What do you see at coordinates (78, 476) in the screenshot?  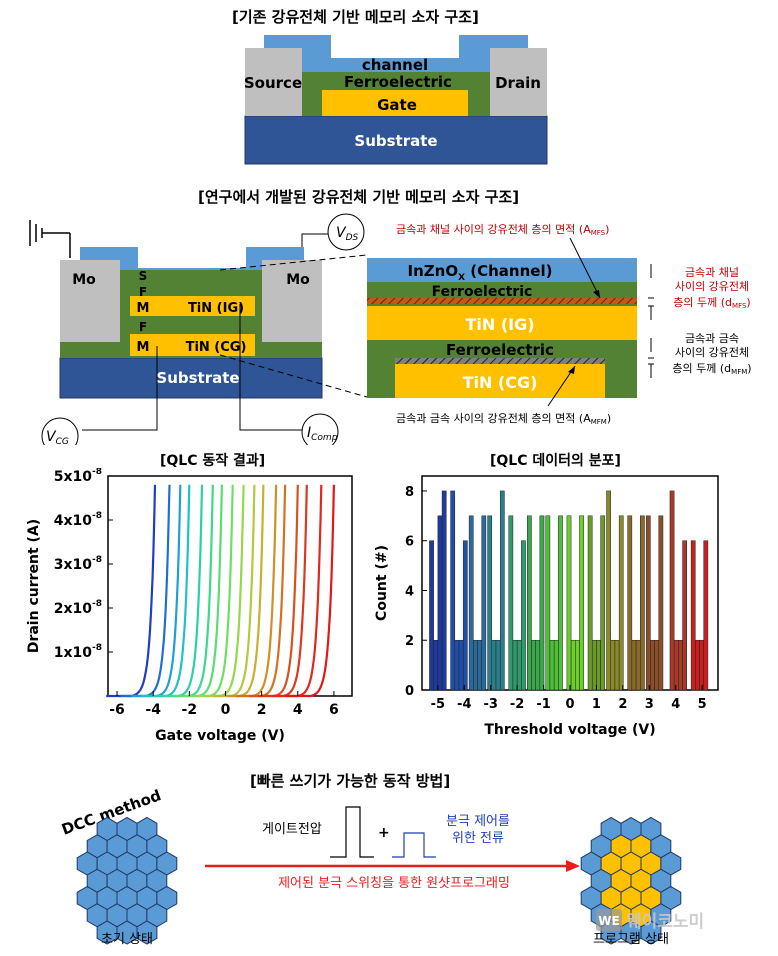 I see `y-tick-label: 5x10⁻⁸` at bounding box center [78, 476].